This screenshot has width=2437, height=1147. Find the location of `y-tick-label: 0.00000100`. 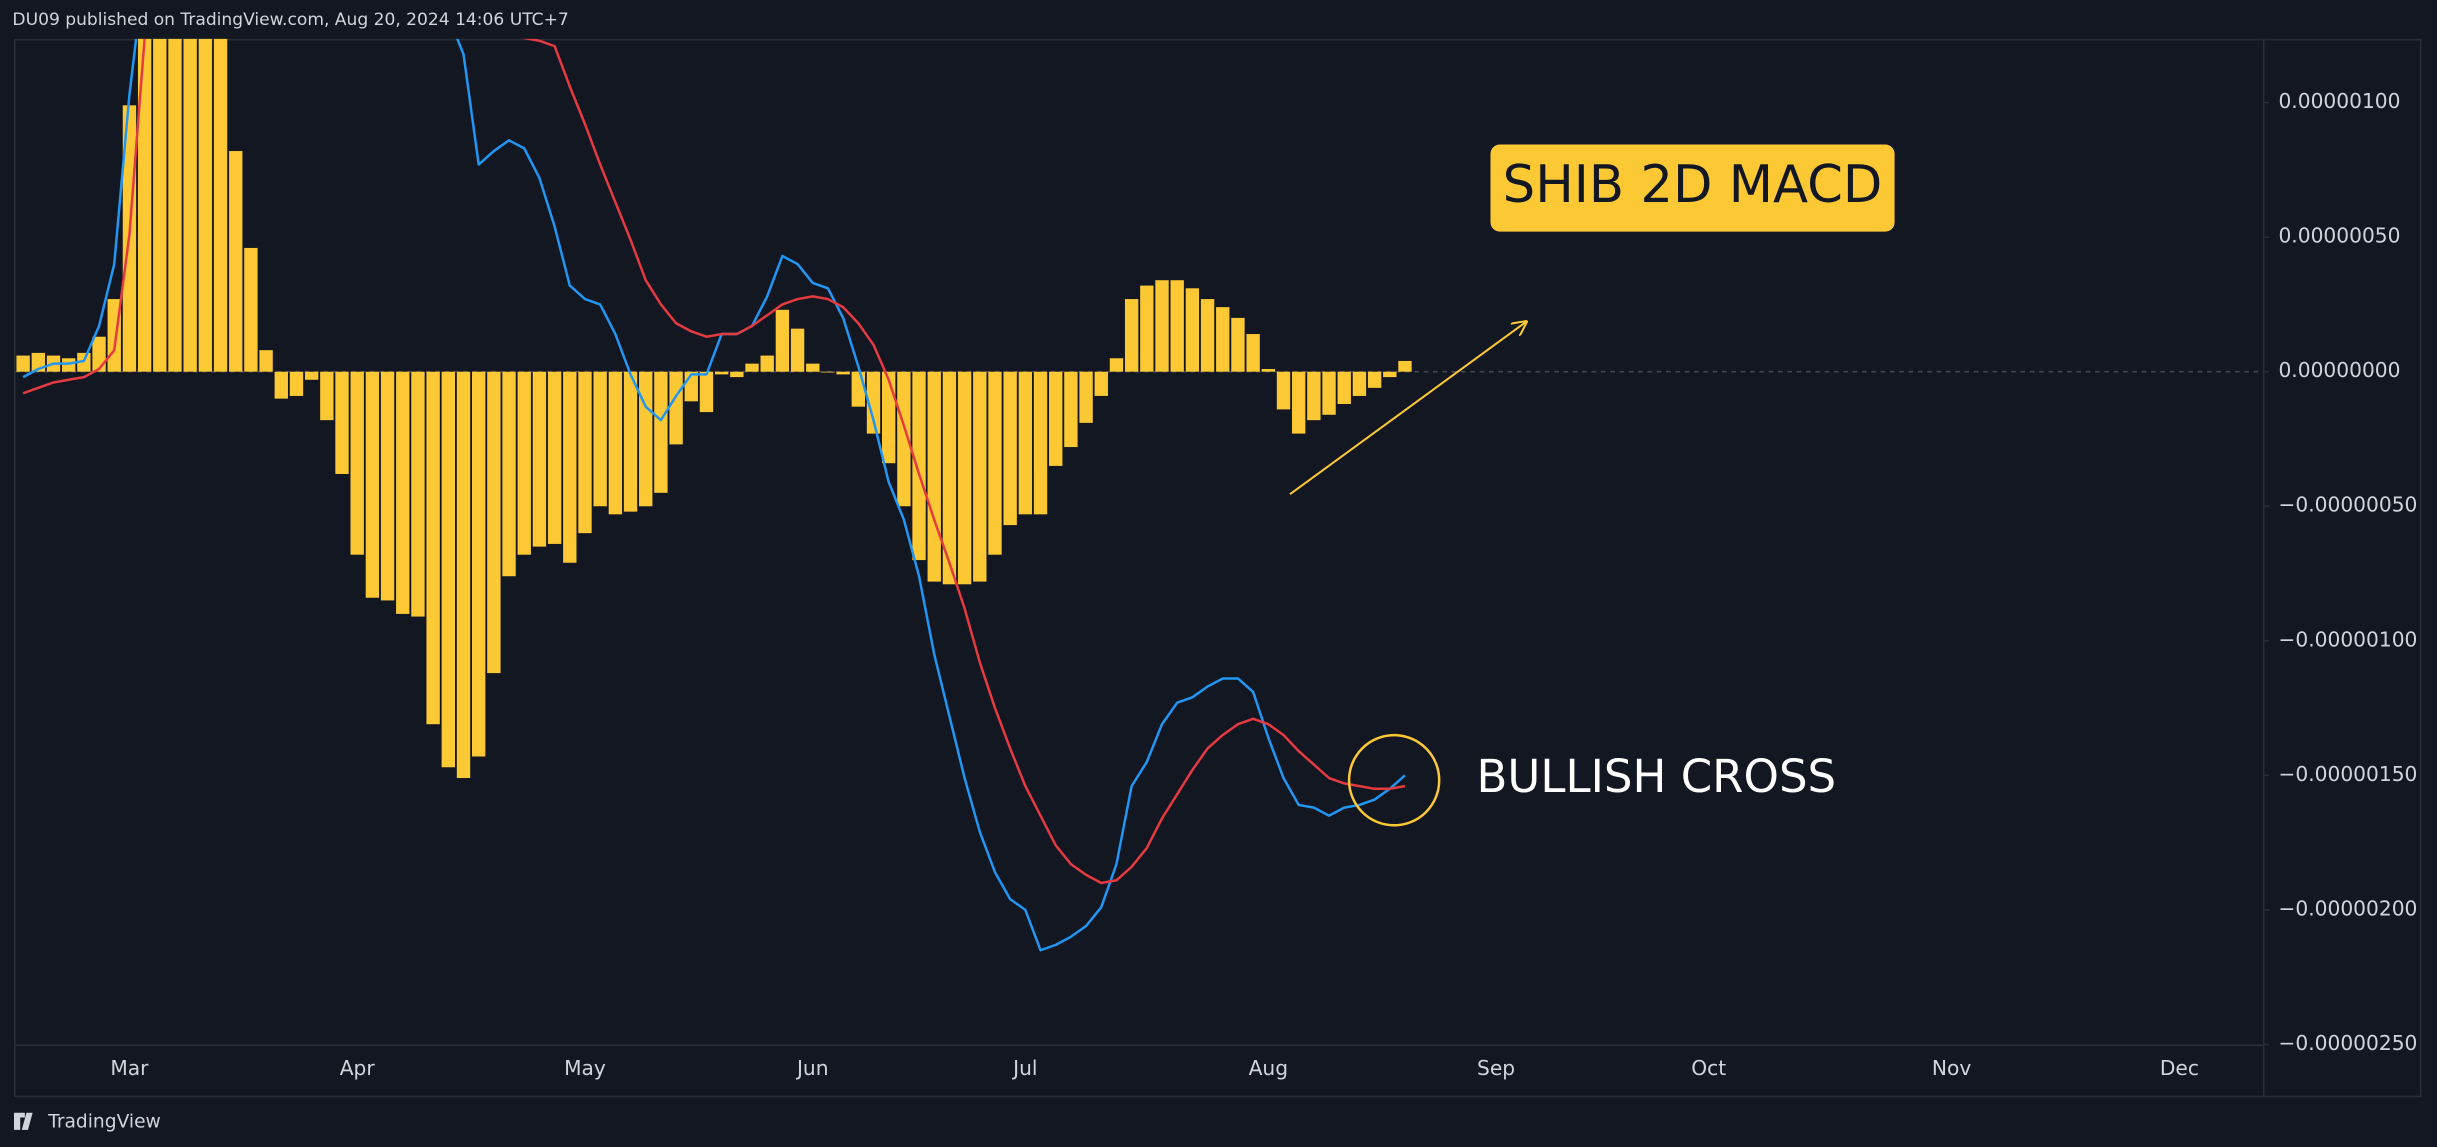

y-tick-label: 0.00000100 is located at coordinates (2339, 101).